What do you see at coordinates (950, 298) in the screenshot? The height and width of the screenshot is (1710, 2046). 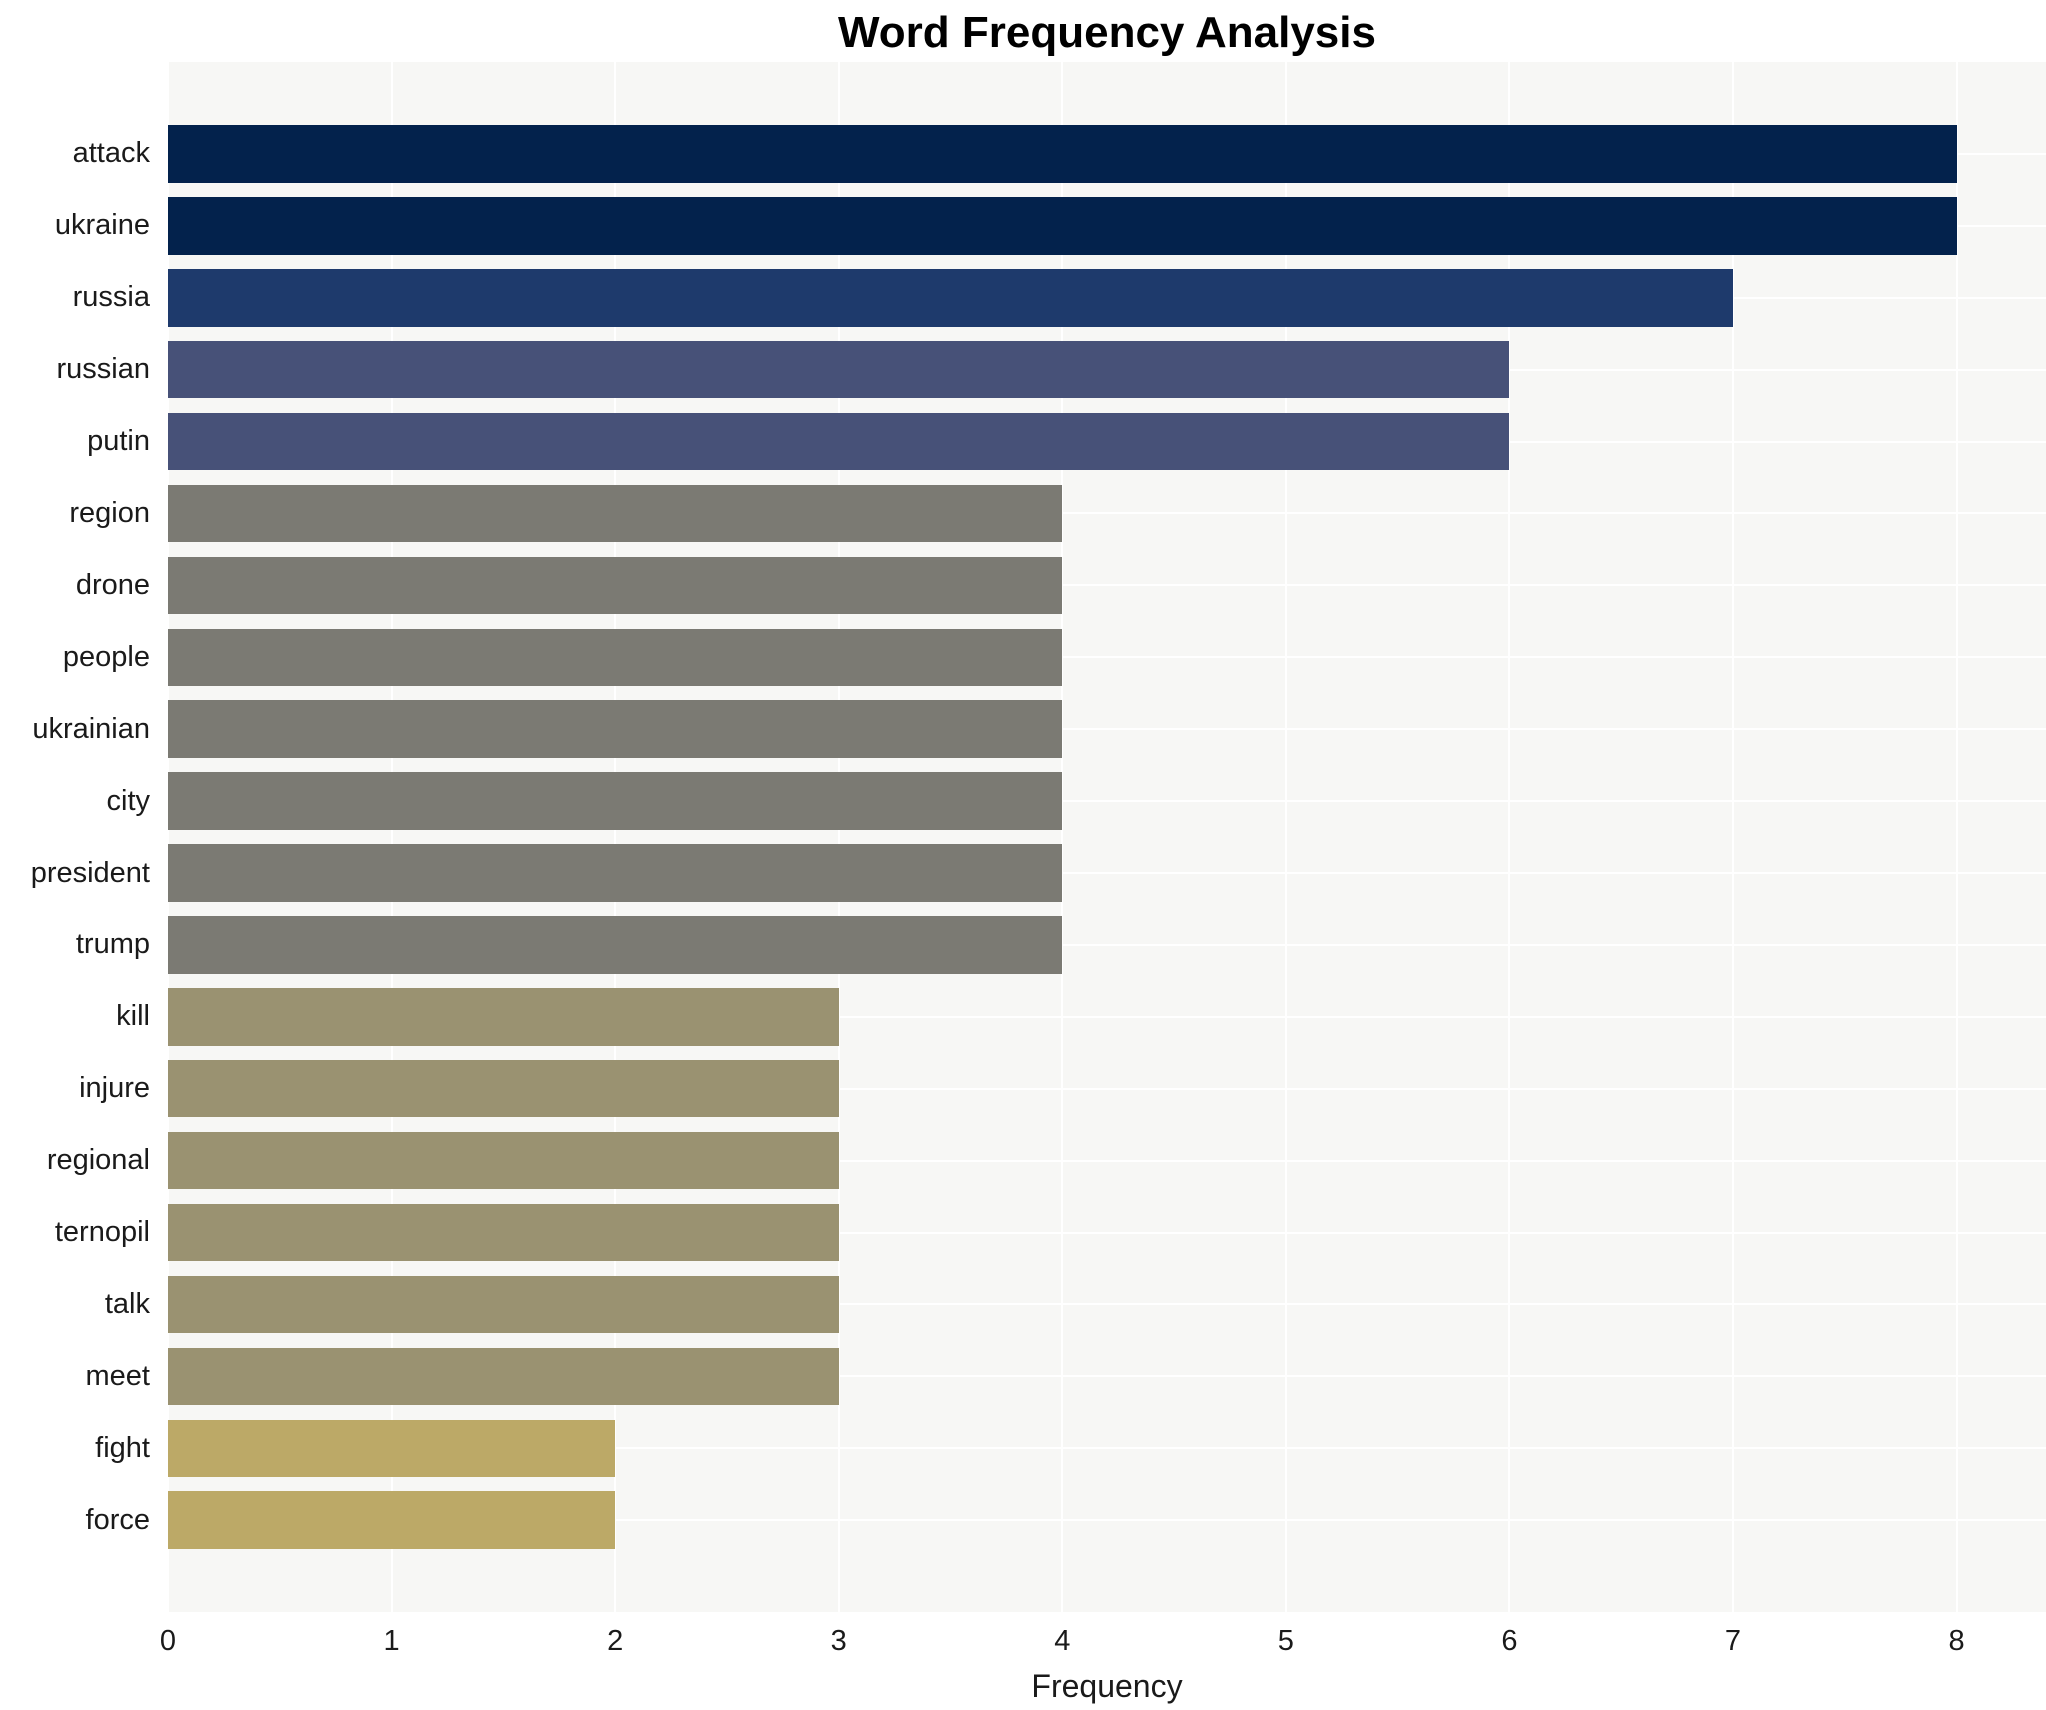 I see `bar-russia` at bounding box center [950, 298].